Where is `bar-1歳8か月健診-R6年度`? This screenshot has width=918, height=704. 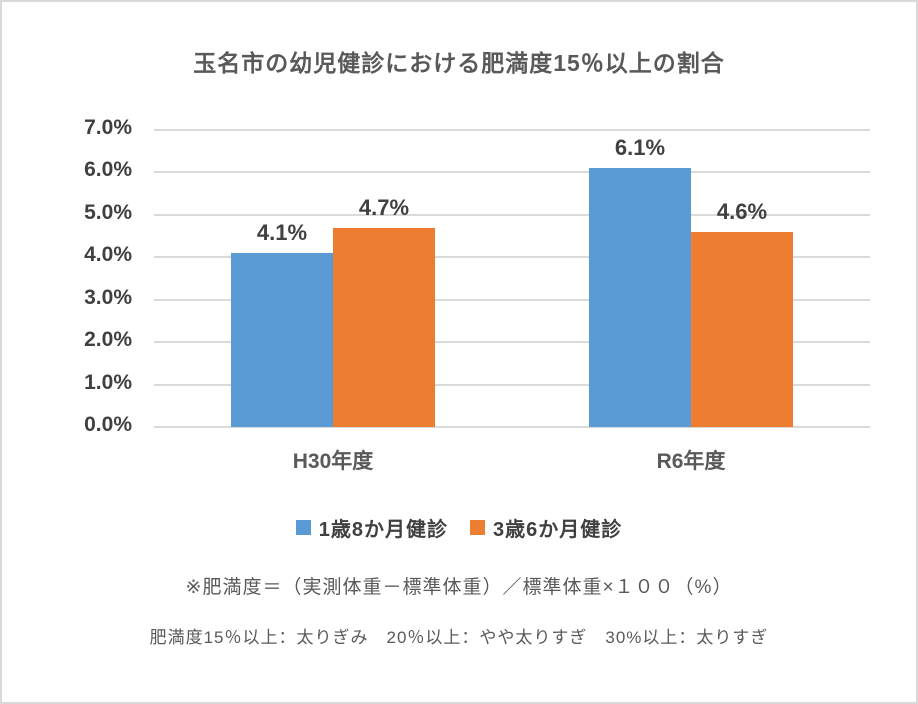 bar-1歳8か月健診-R6年度 is located at coordinates (640, 297).